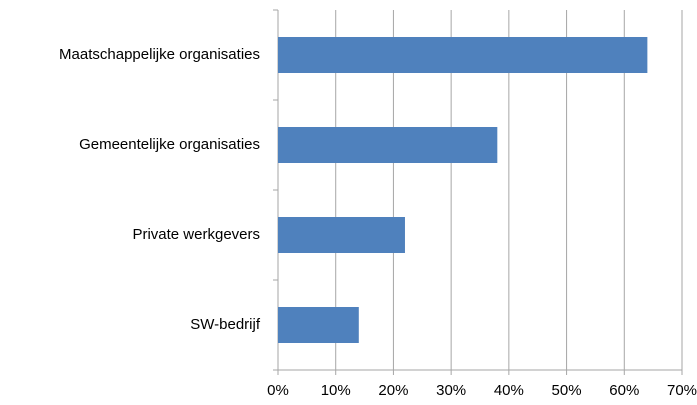 The image size is (697, 405). What do you see at coordinates (196, 234) in the screenshot?
I see `y-tick-label: Private werkgevers` at bounding box center [196, 234].